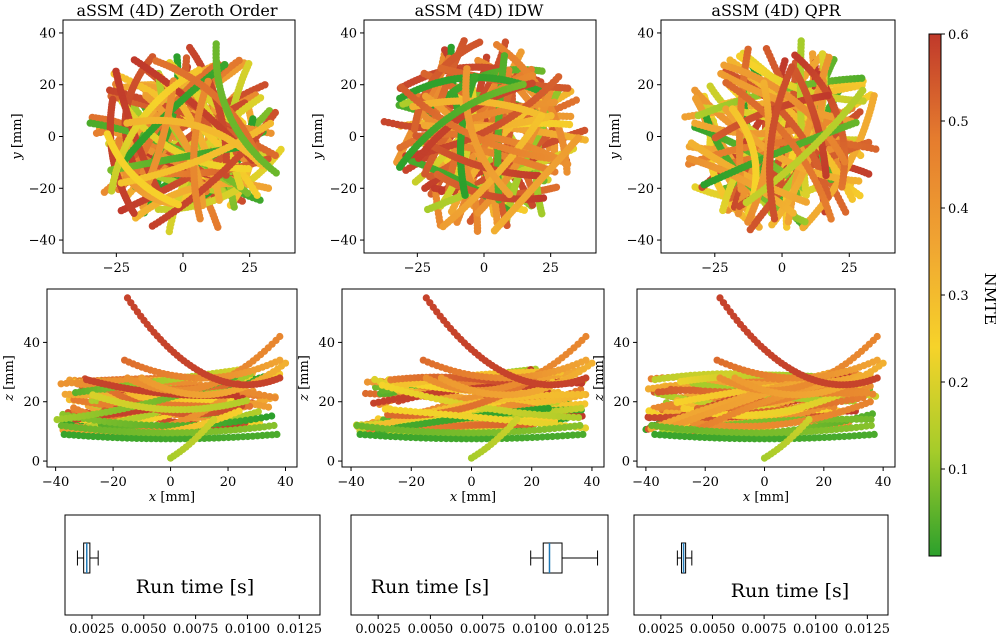 The image size is (996, 639). What do you see at coordinates (176, 10) in the screenshot?
I see `panel-title-zeroth-order: aSSM (4D) Zeroth Order` at bounding box center [176, 10].